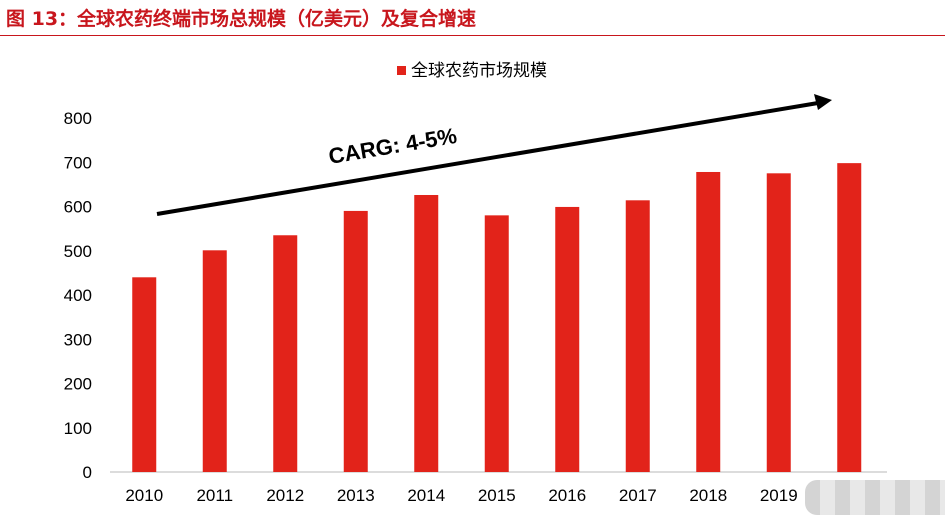 This screenshot has width=945, height=515. Describe the element at coordinates (823, 102) in the screenshot. I see `arrow-head-icon` at that location.